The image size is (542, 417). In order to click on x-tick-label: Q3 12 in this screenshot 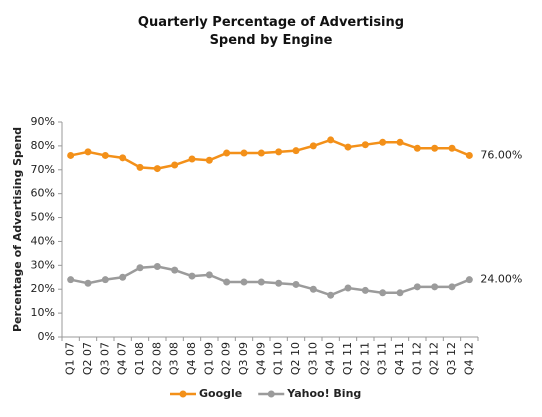, I will do `click(451, 358)`.